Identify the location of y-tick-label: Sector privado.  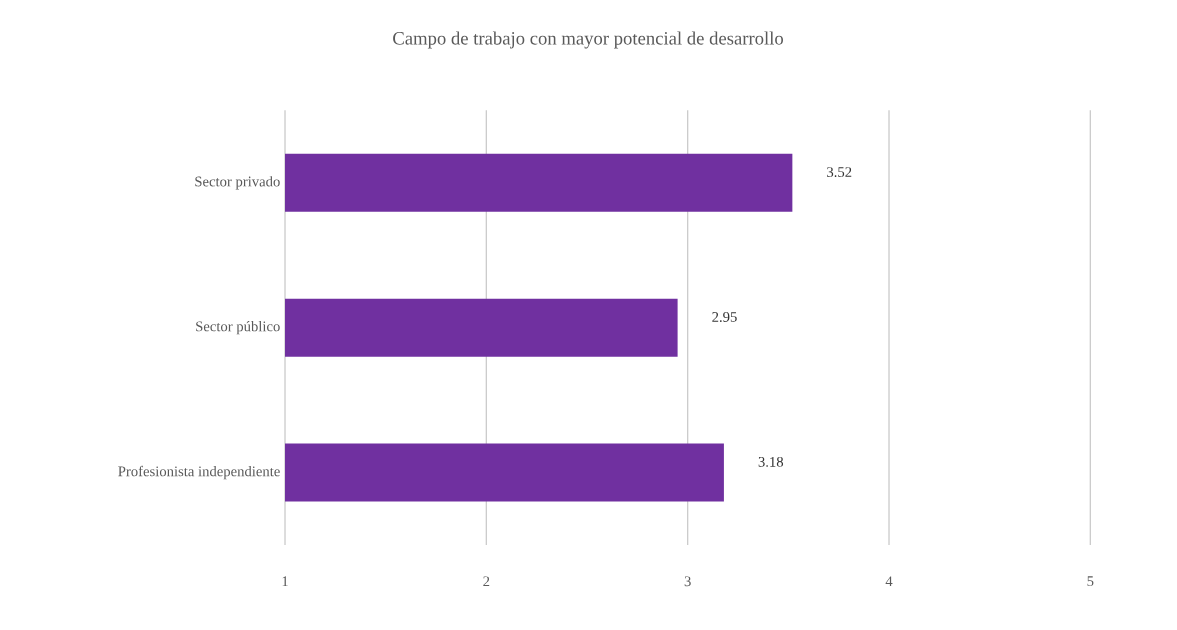
(237, 183).